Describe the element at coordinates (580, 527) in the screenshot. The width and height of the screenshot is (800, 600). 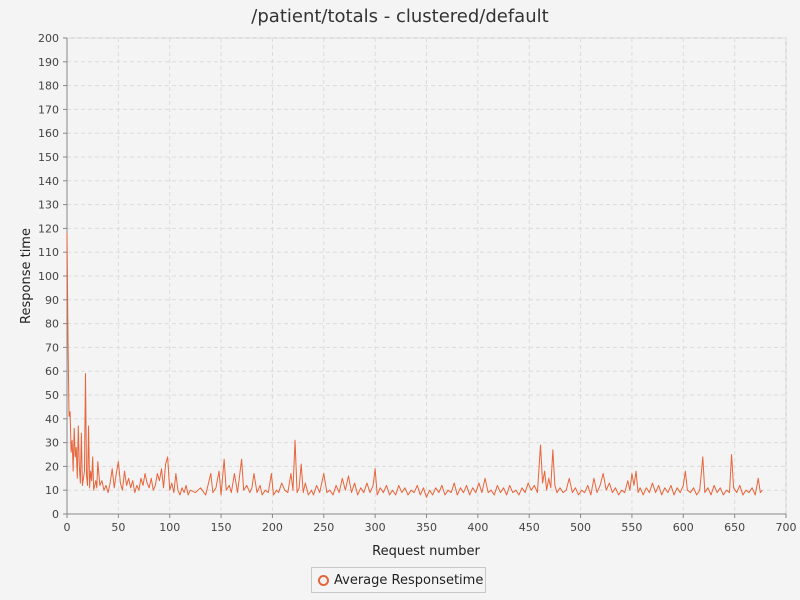
I see `x-tick-label: 500` at that location.